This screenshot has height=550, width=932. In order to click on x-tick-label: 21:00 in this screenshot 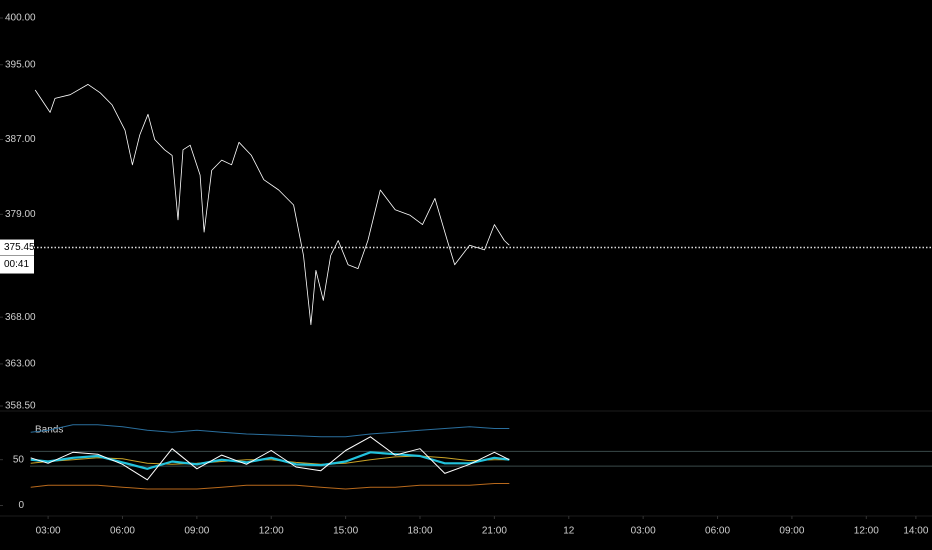, I will do `click(494, 531)`.